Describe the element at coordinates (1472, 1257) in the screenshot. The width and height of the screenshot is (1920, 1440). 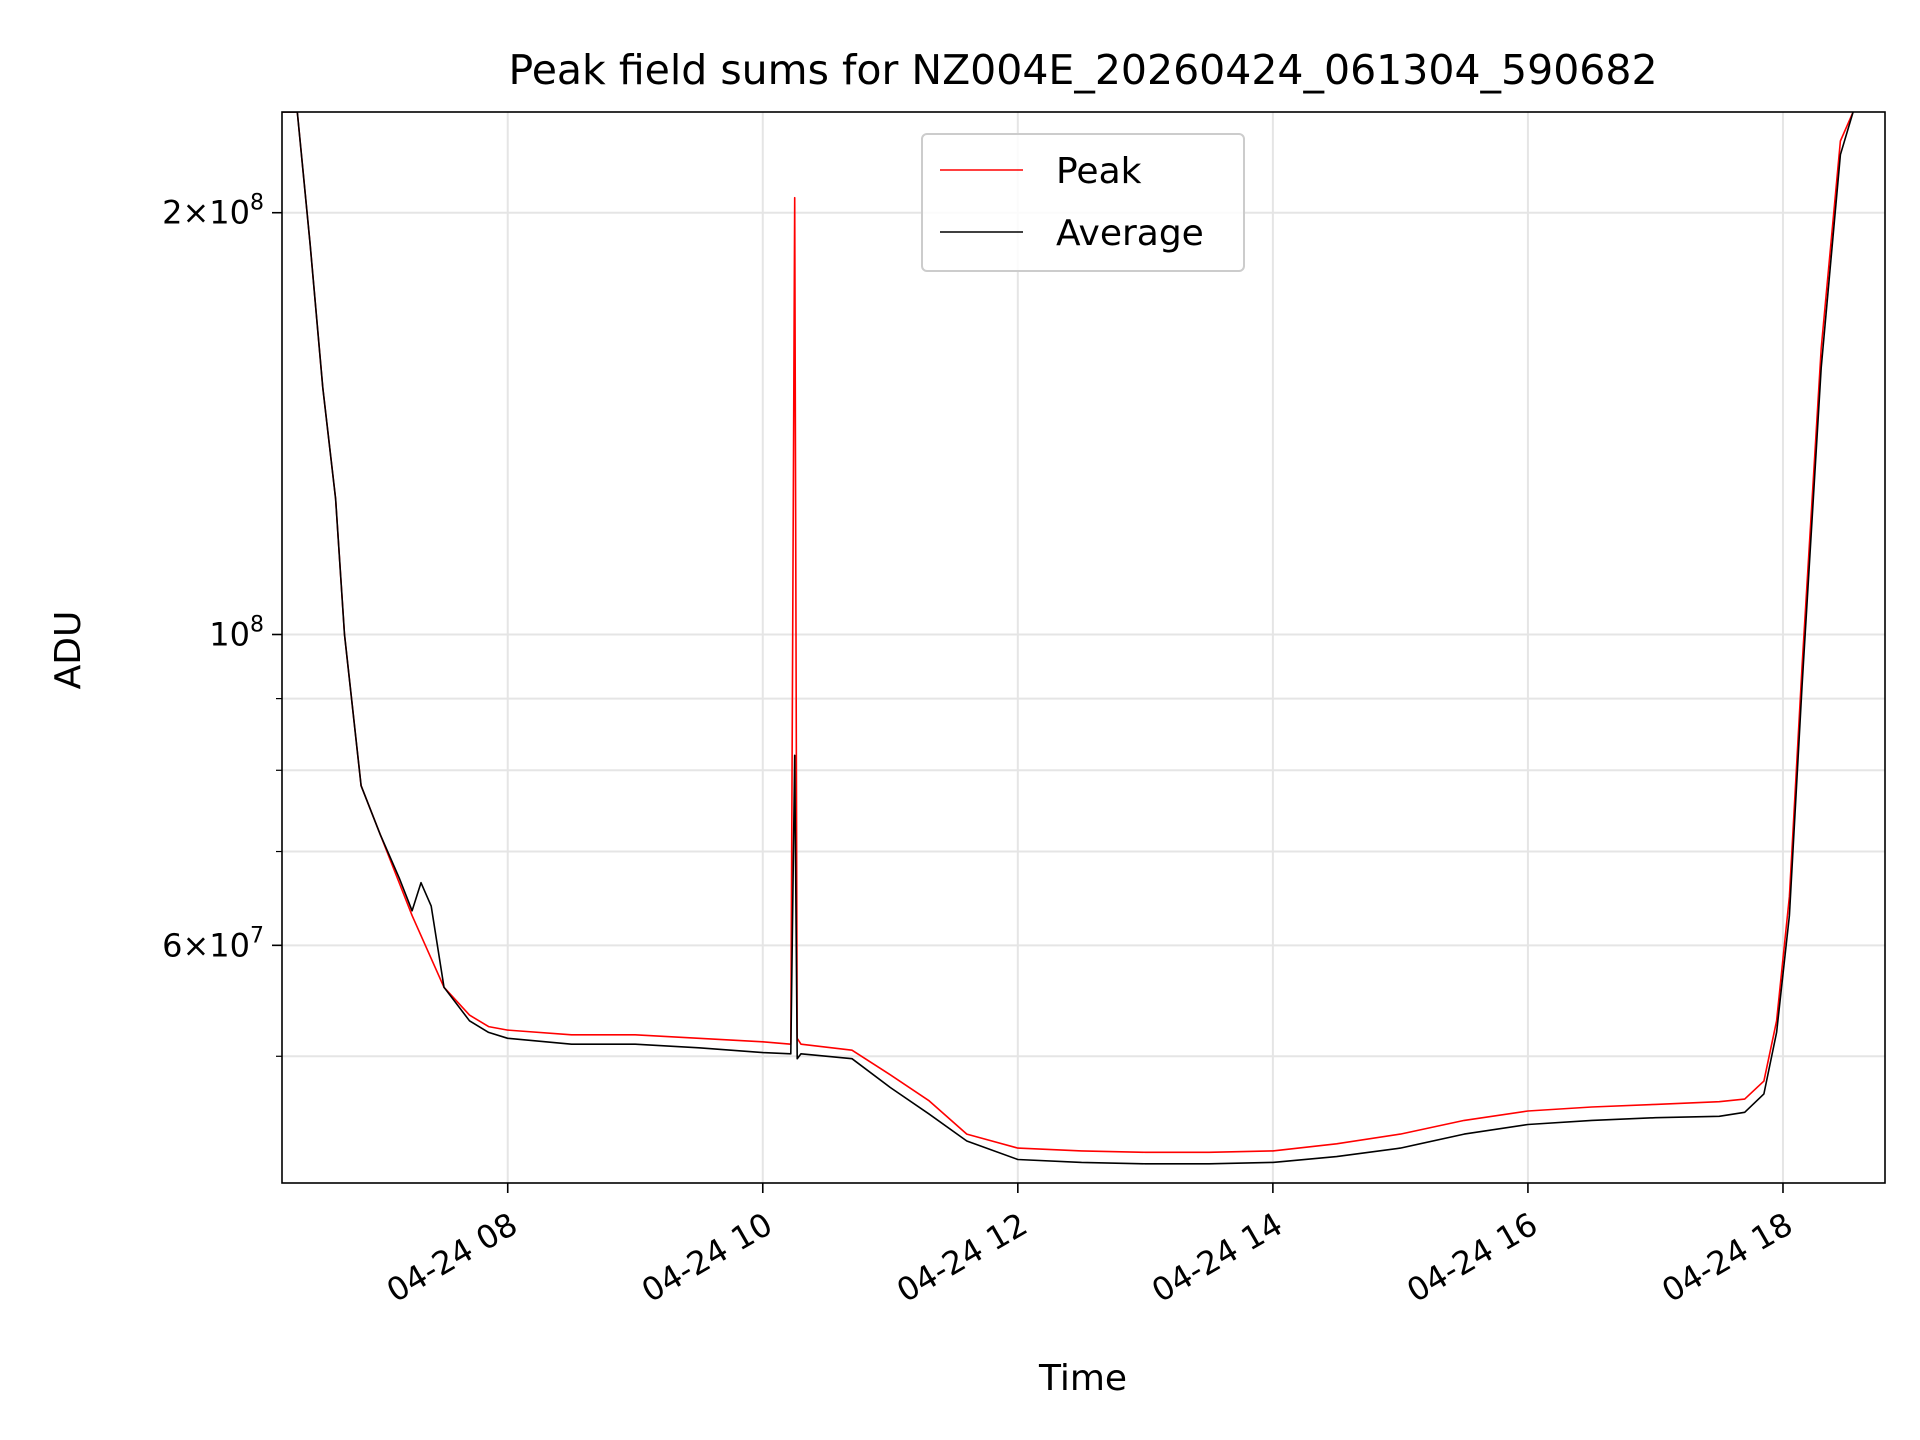
I see `x-tick-label: 04-24 16` at that location.